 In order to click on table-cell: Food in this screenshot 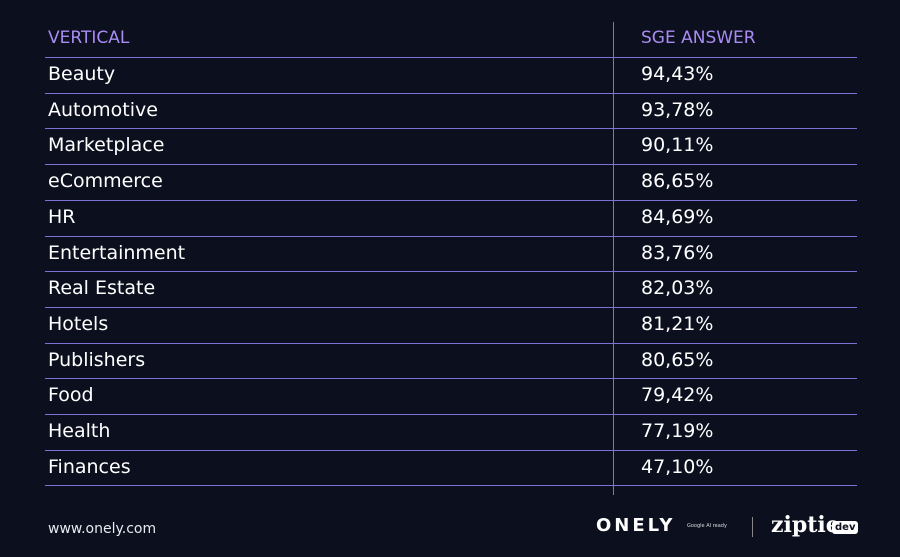, I will do `click(71, 395)`.